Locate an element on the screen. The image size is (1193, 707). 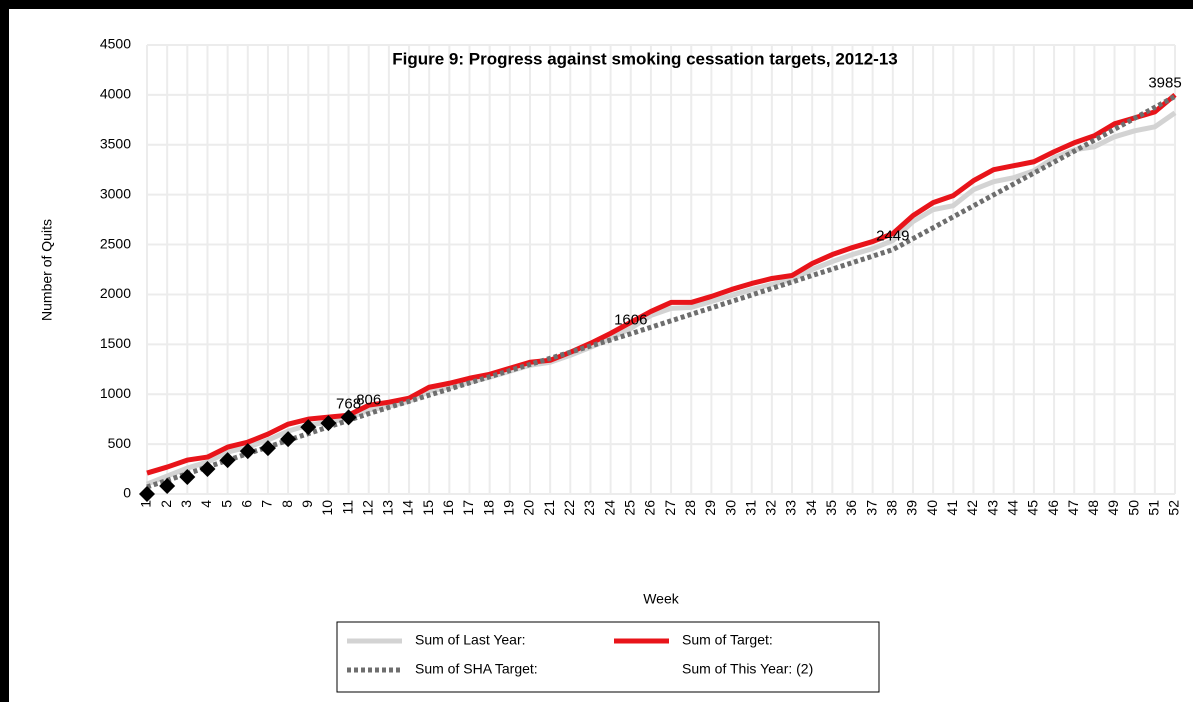
x-tick-label: 4 is located at coordinates (206, 504).